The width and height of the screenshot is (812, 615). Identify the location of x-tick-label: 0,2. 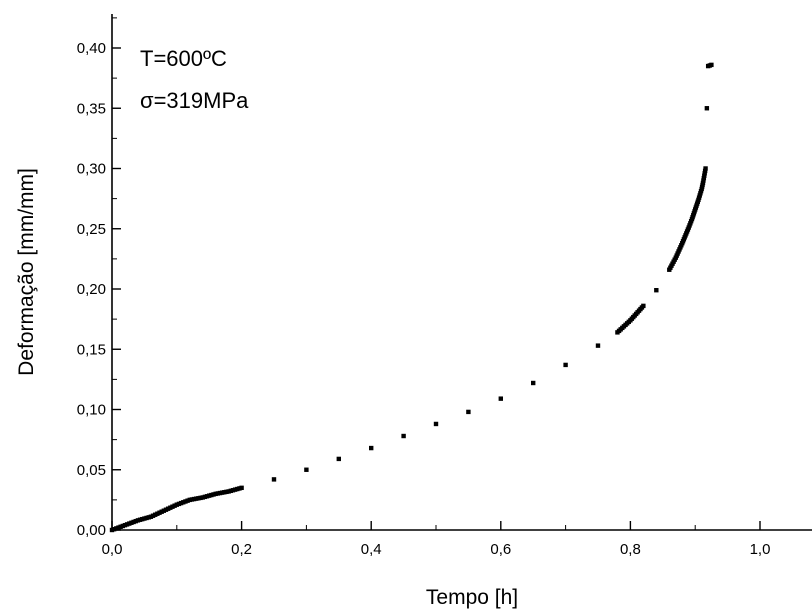
(241, 549).